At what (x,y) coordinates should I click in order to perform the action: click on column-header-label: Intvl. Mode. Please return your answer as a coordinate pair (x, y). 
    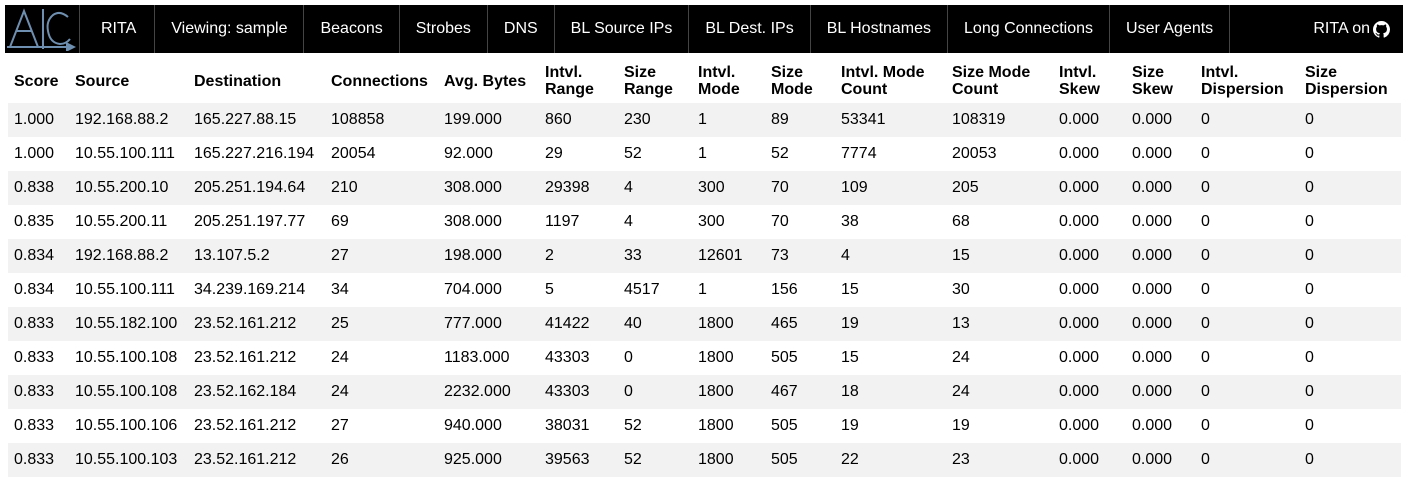
    Looking at the image, I should click on (883, 72).